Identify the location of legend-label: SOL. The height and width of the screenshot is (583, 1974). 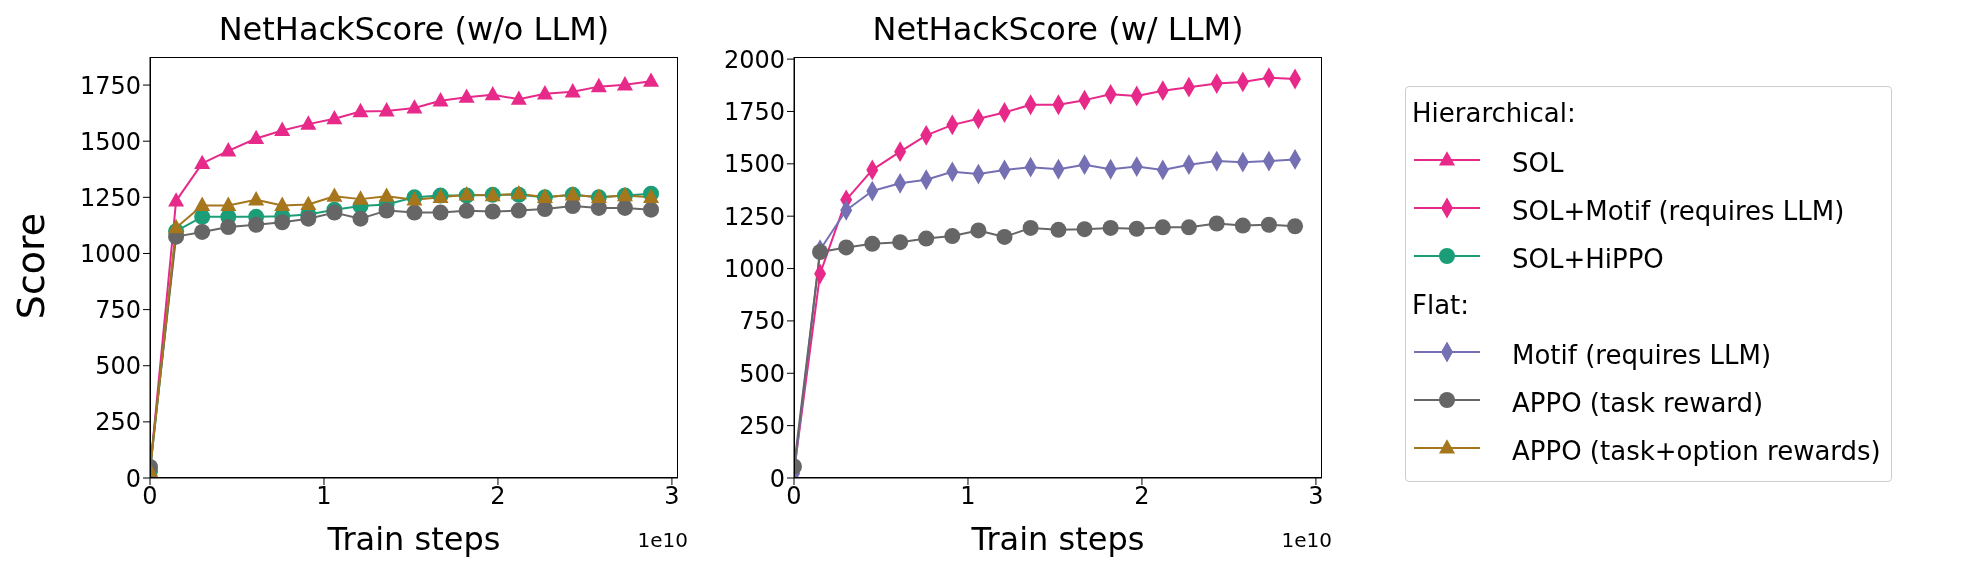
(1538, 163).